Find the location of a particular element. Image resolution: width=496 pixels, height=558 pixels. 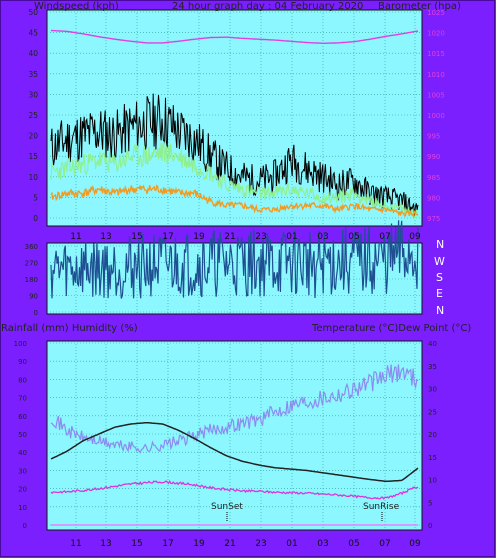

sunrise-label: SunRise is located at coordinates (381, 507).